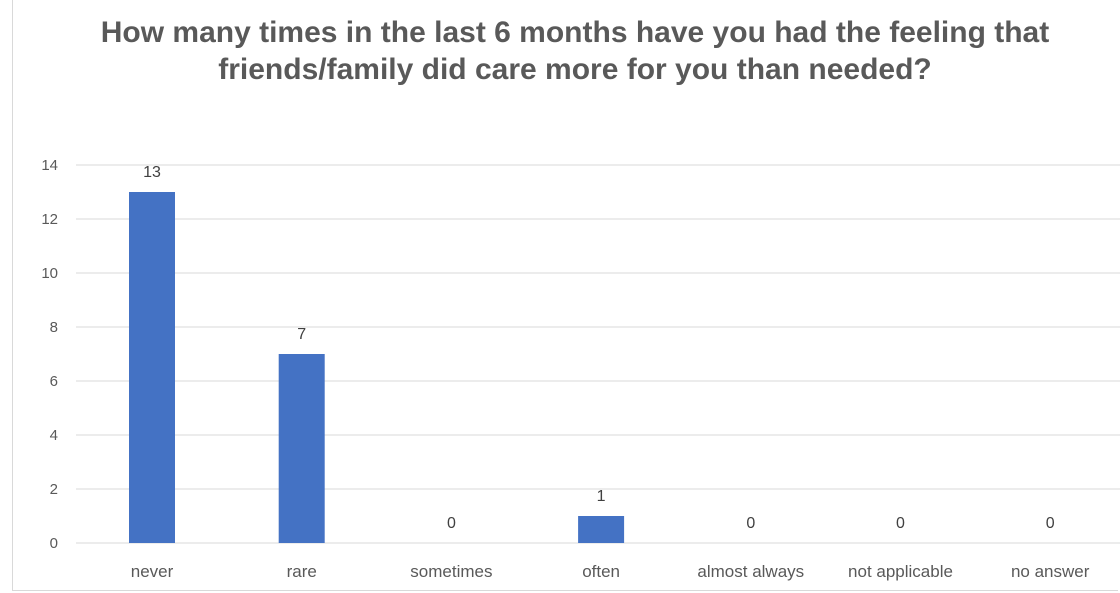 The height and width of the screenshot is (593, 1120). I want to click on category-label: almost always, so click(750, 571).